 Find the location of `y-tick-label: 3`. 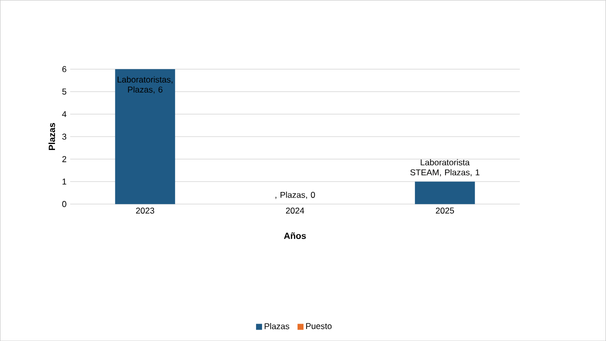

y-tick-label: 3 is located at coordinates (64, 137).